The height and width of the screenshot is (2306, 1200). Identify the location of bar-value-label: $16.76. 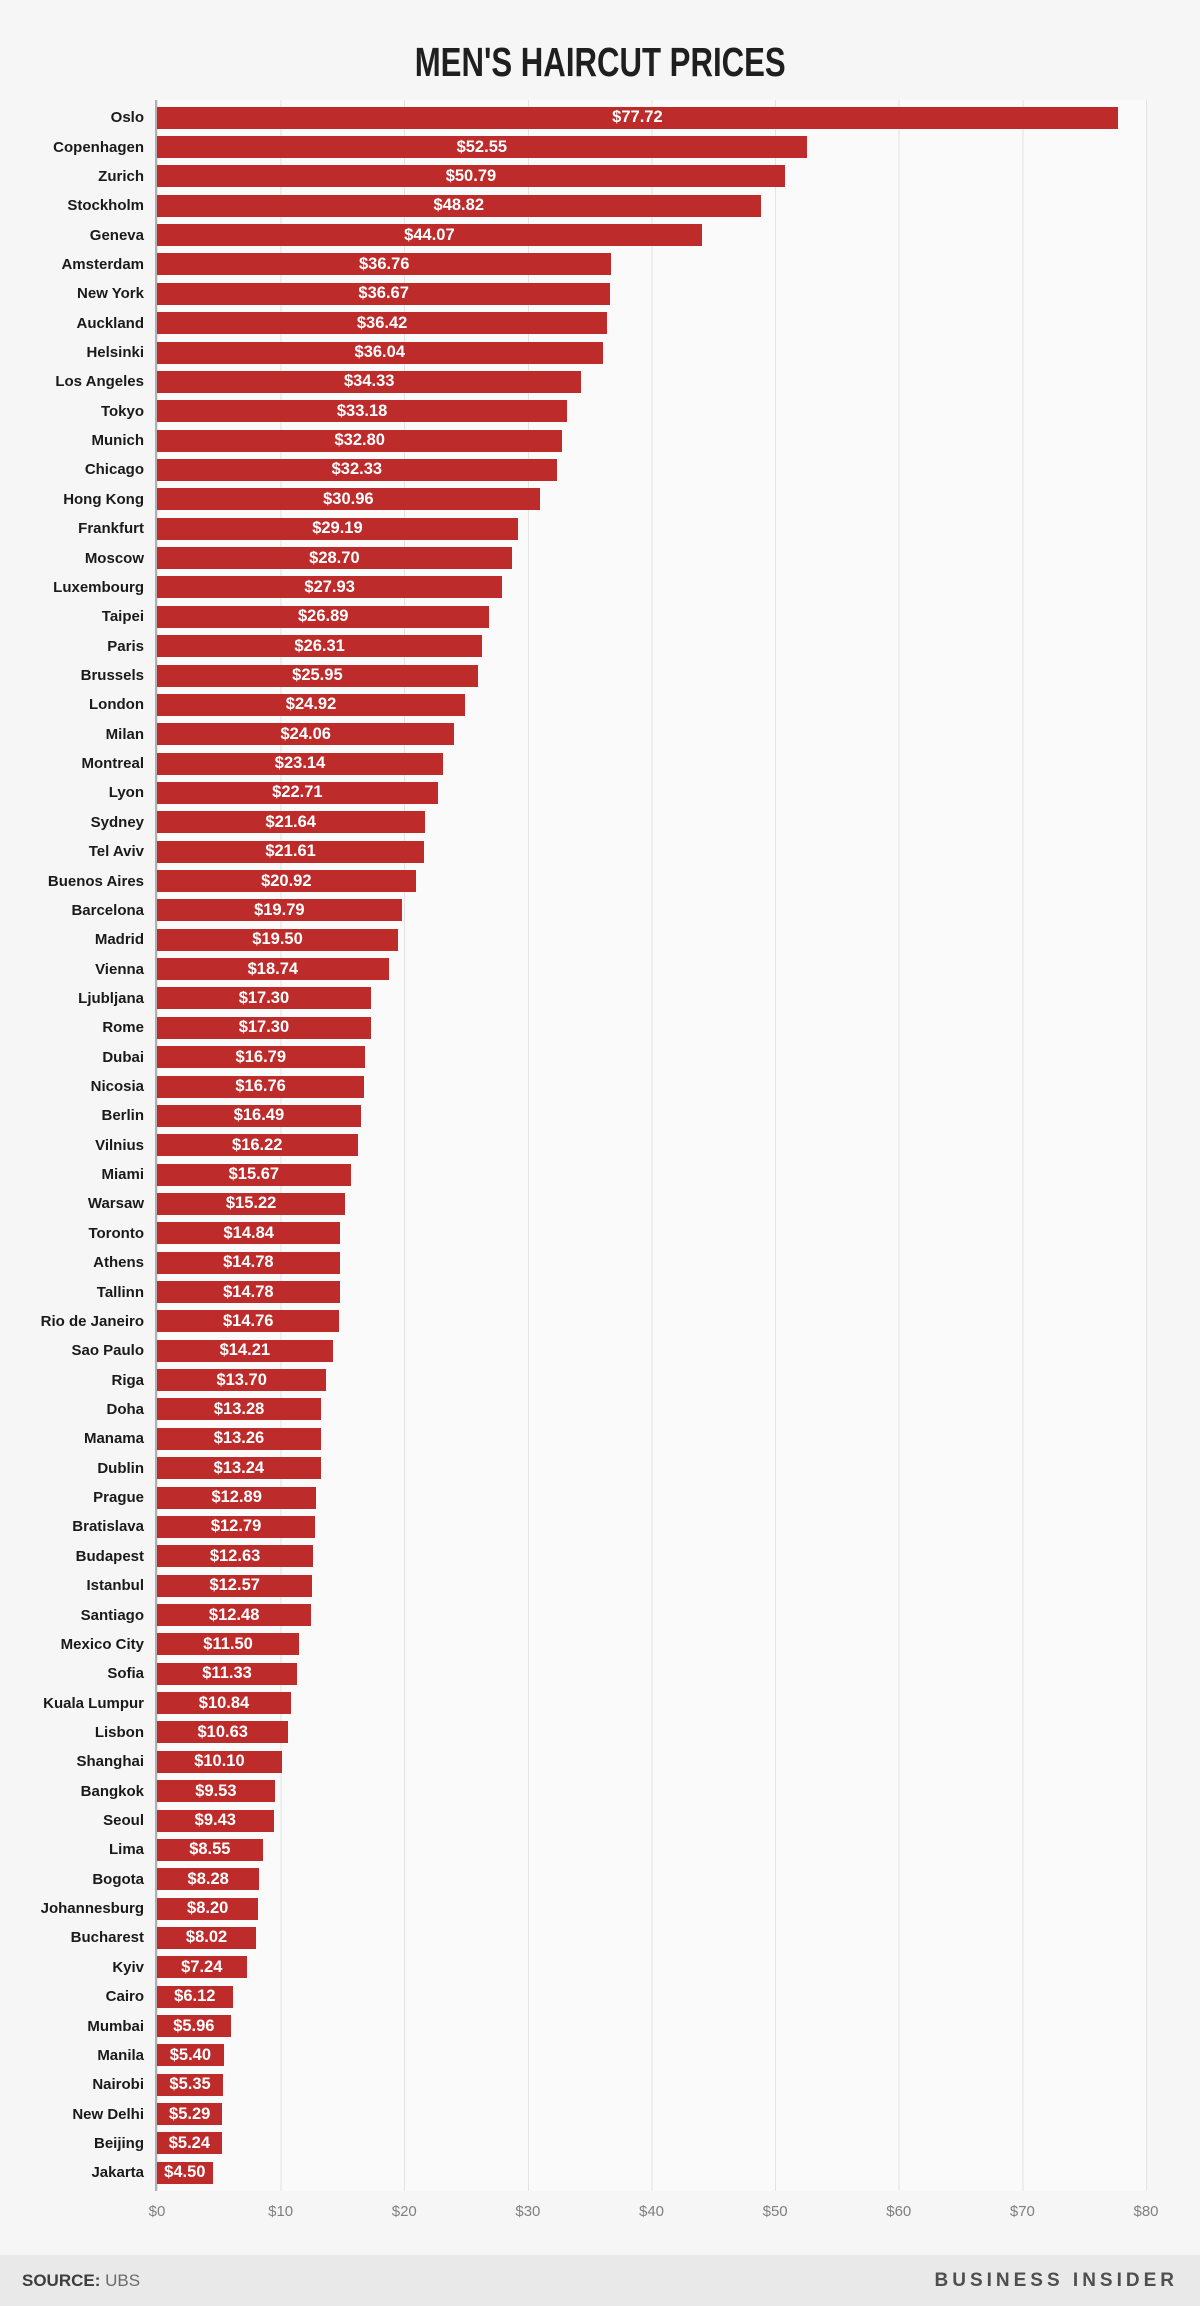
(260, 1086).